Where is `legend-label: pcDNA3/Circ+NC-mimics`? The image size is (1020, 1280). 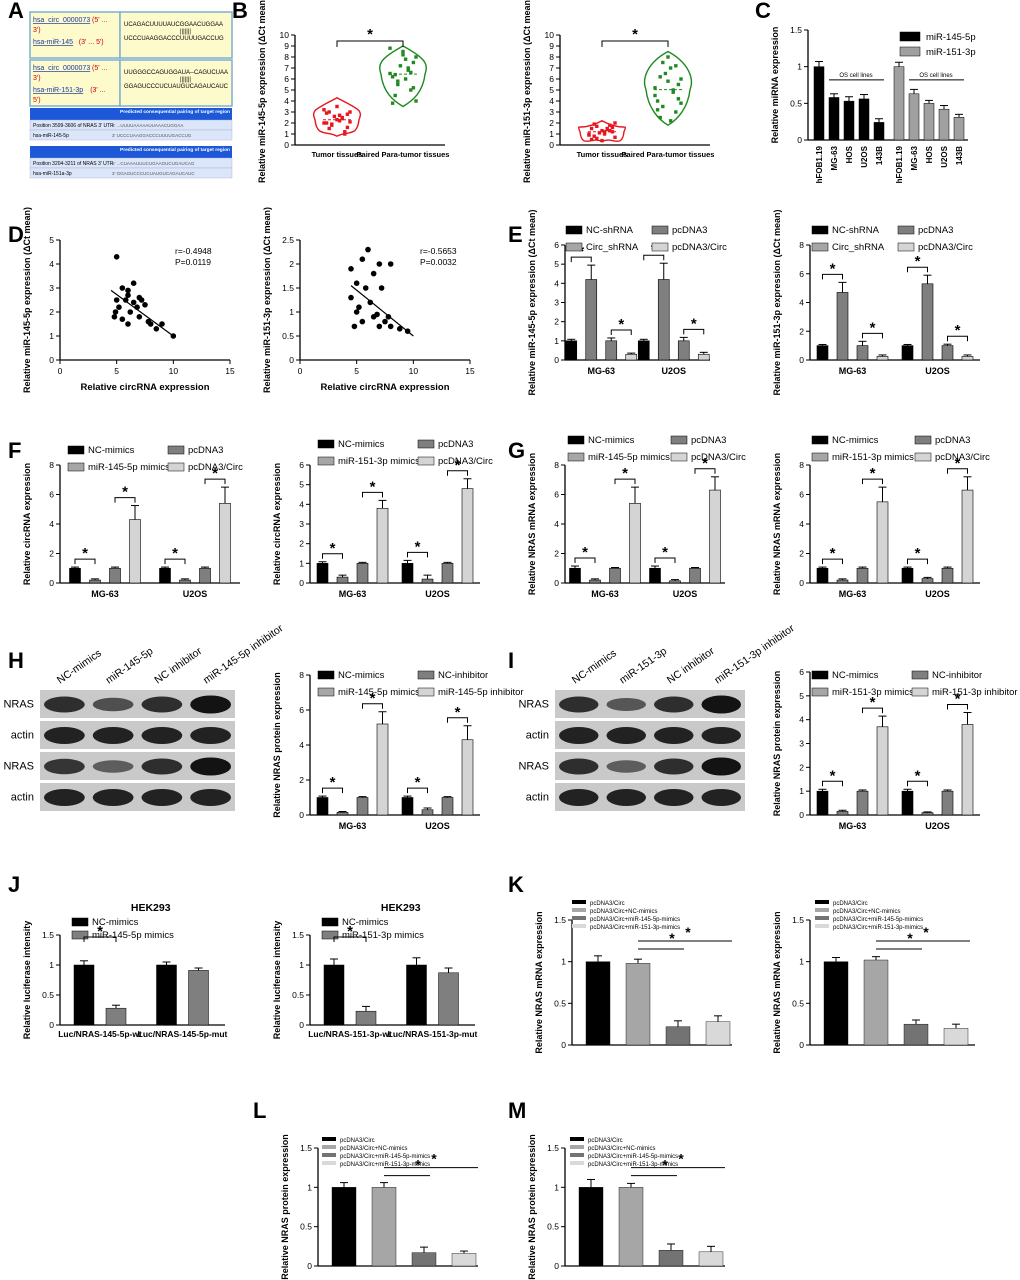
legend-label: pcDNA3/Circ+NC-mimics is located at coordinates (867, 912).